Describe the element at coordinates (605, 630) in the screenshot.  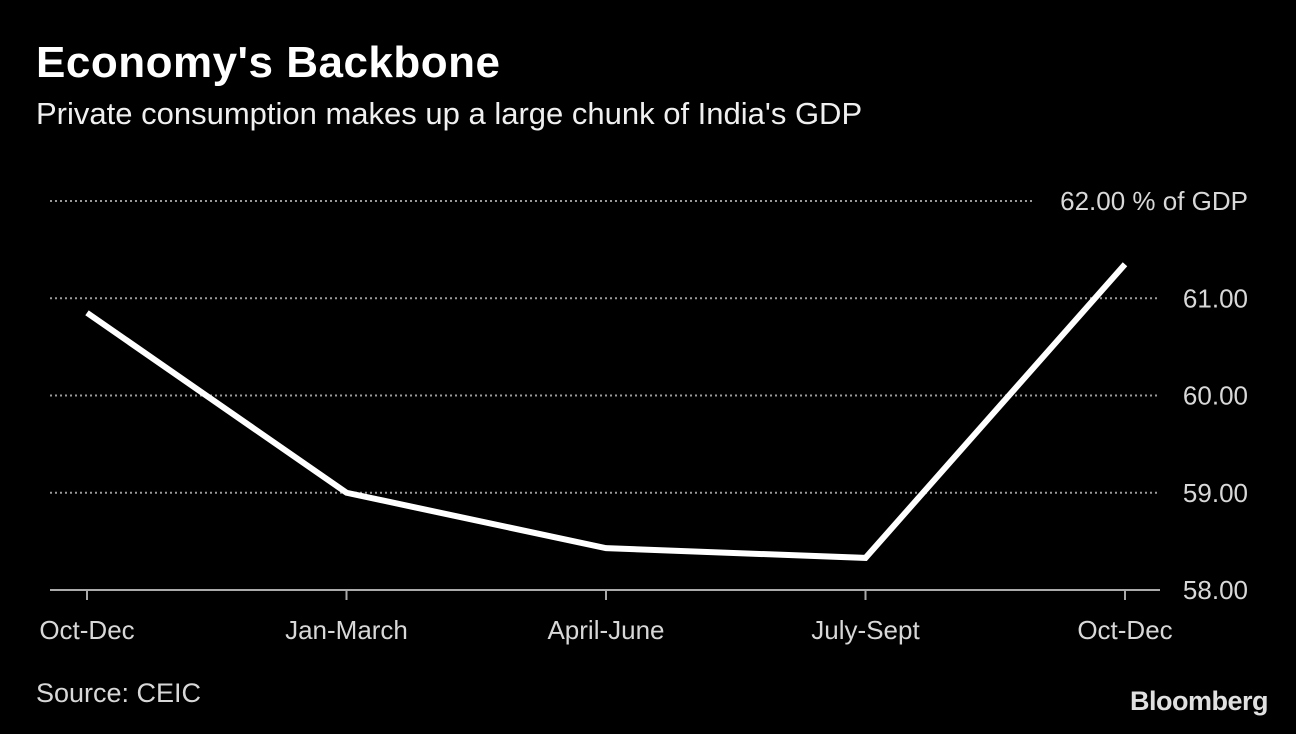
I see `x-tick-label: April-June` at that location.